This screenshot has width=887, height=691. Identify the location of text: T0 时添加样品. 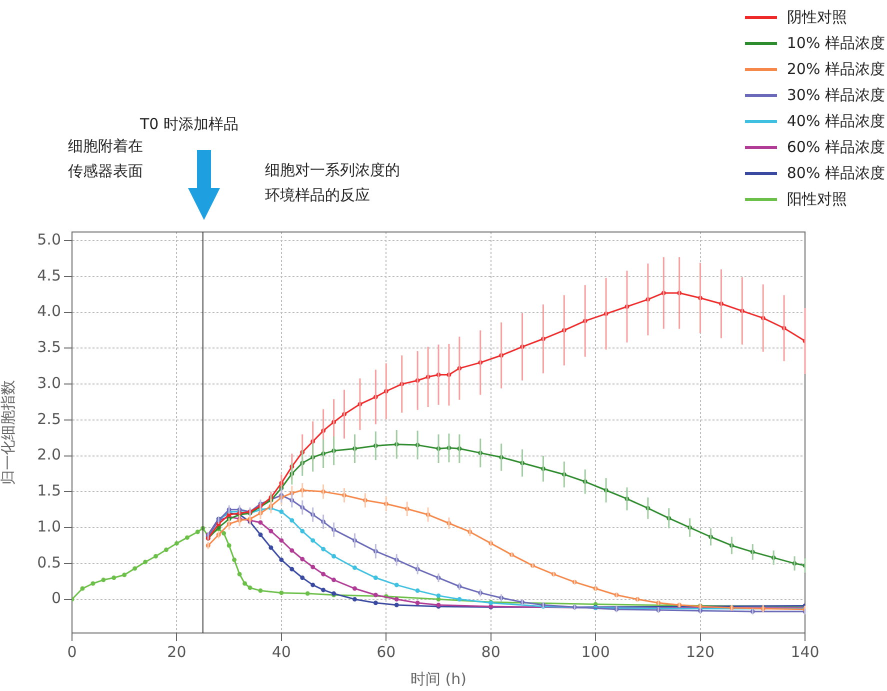
(190, 124).